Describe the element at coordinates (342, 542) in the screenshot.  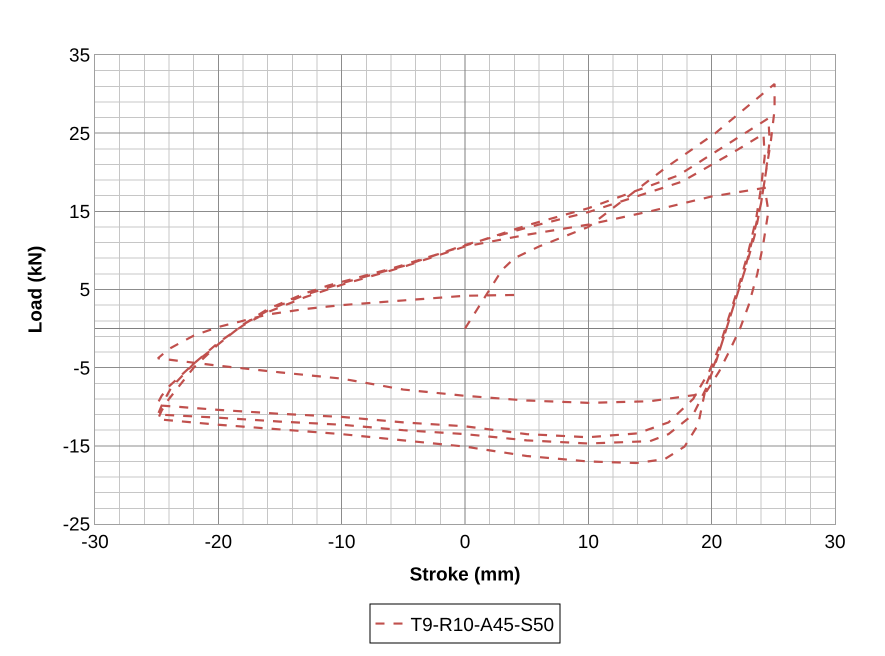
I see `x-tick-label: -10` at that location.